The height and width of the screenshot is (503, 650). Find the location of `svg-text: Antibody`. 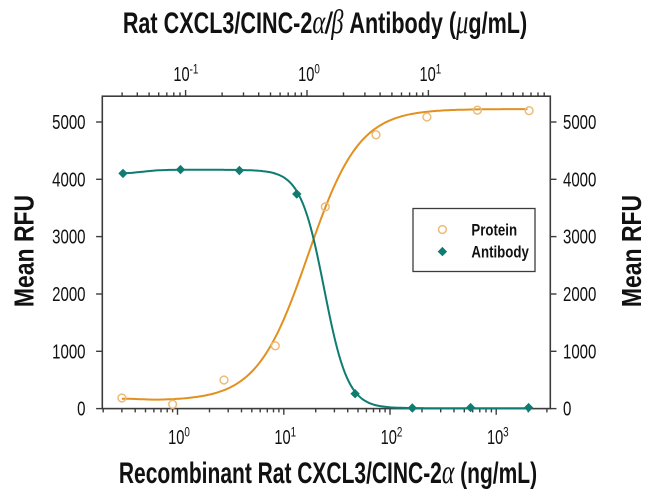

svg-text: Antibody is located at coordinates (500, 252).